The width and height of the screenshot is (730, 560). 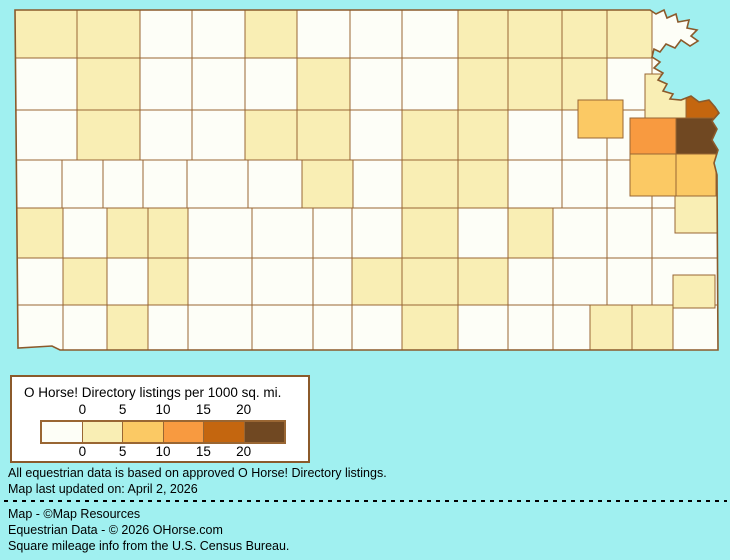 What do you see at coordinates (103, 489) in the screenshot?
I see `last-updated-text: Map last updated on: April 2, 2026` at bounding box center [103, 489].